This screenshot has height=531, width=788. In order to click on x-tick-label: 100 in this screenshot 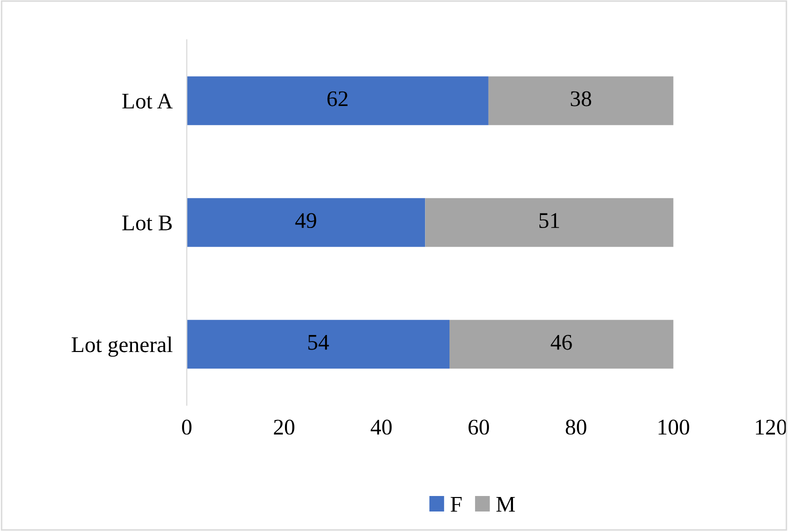, I will do `click(674, 427)`.